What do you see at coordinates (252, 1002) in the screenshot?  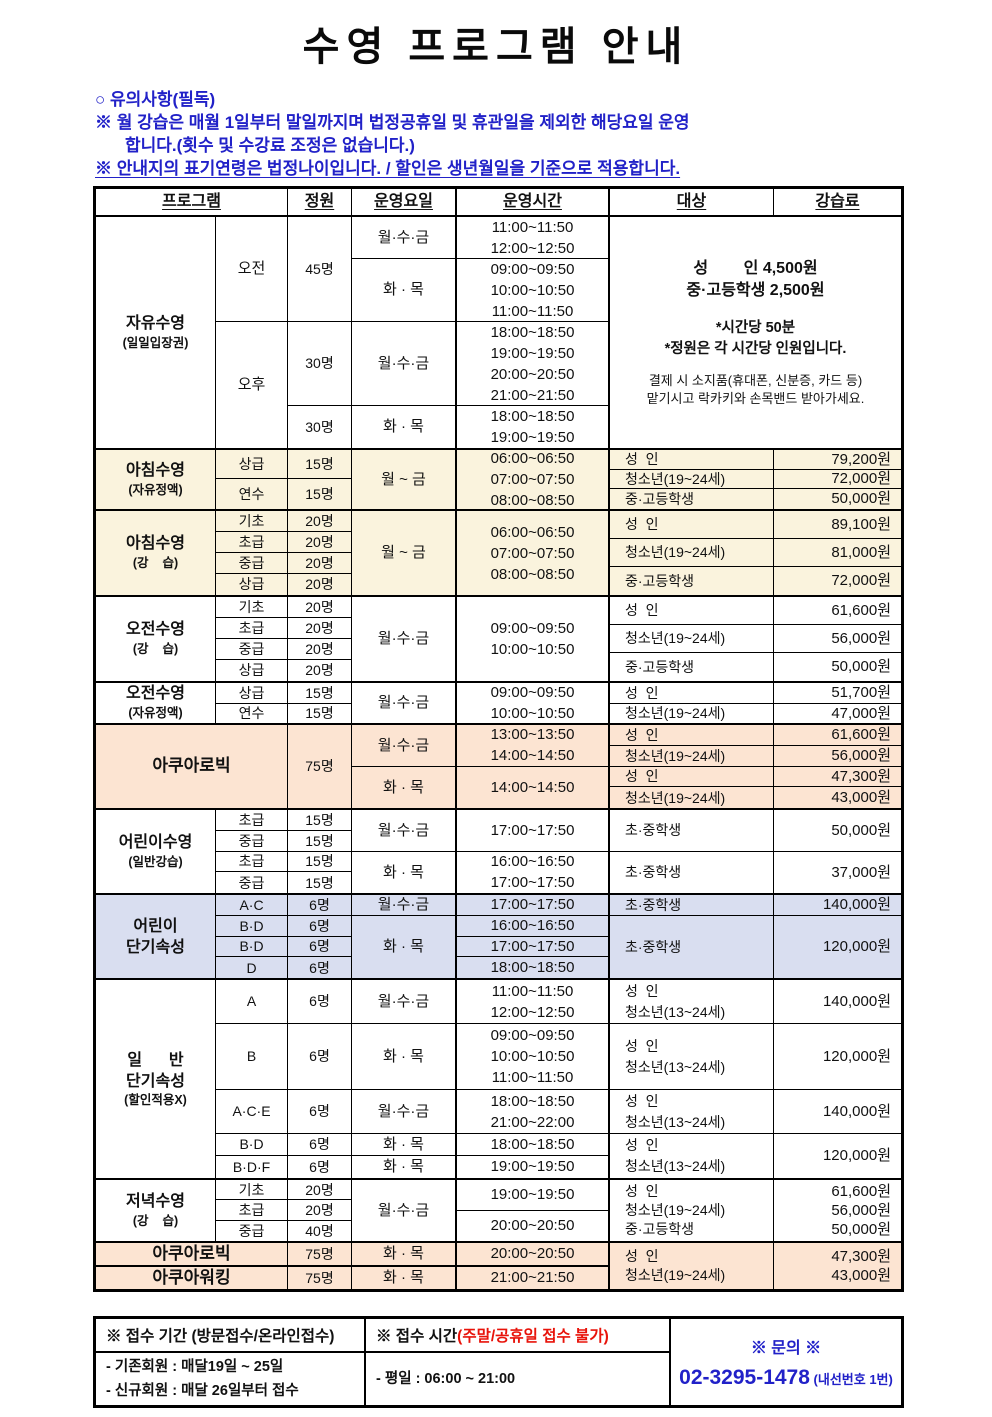 I see `cell-level: A` at bounding box center [252, 1002].